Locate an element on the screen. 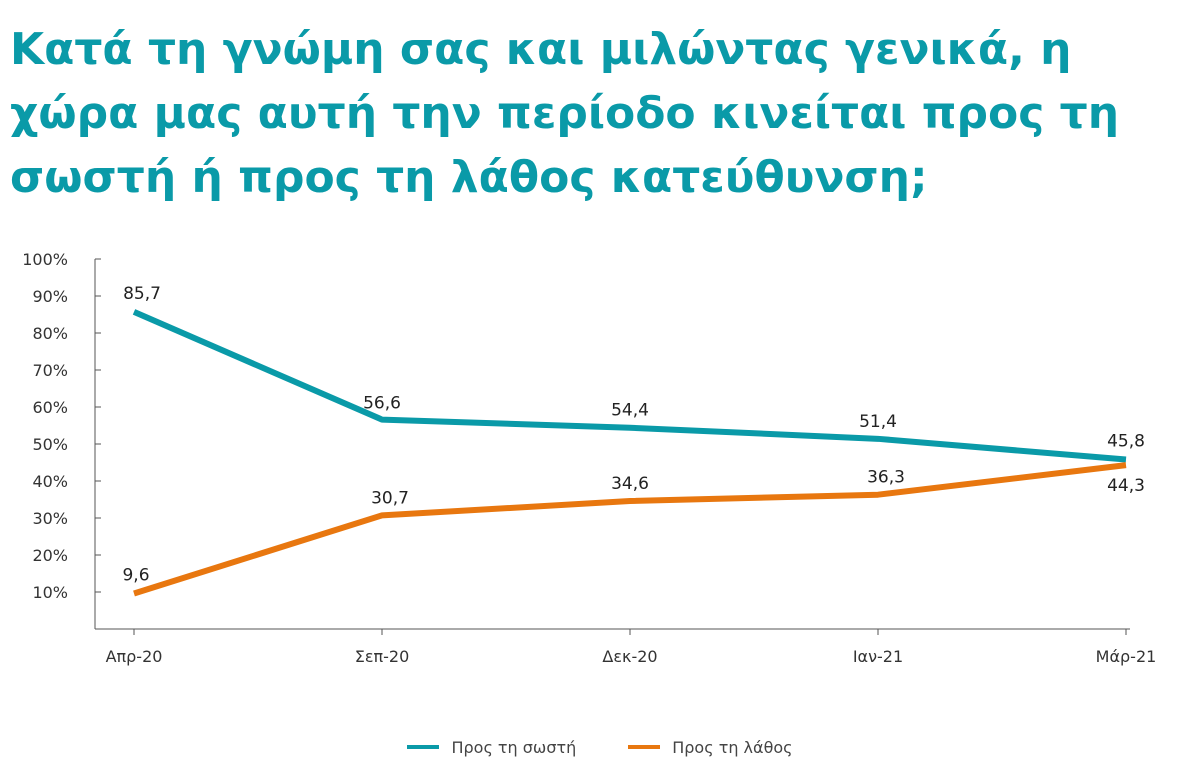  legend-item-wrong: Προς τη λάθος is located at coordinates (710, 747).